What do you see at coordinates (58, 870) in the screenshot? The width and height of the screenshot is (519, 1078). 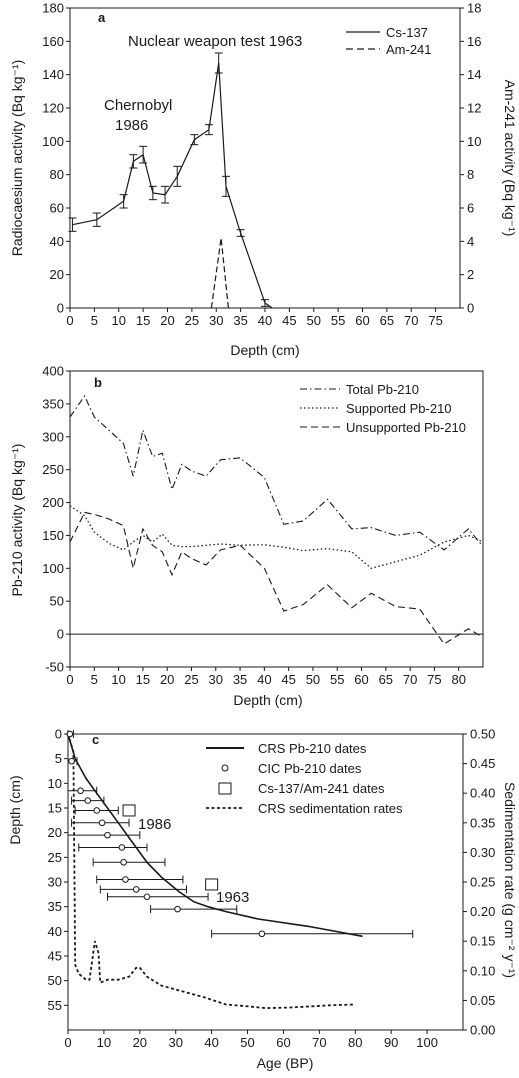 I see `panel-c-y-ticks: 0 5 10 15 20 25 30 35 40 45 50 55` at bounding box center [58, 870].